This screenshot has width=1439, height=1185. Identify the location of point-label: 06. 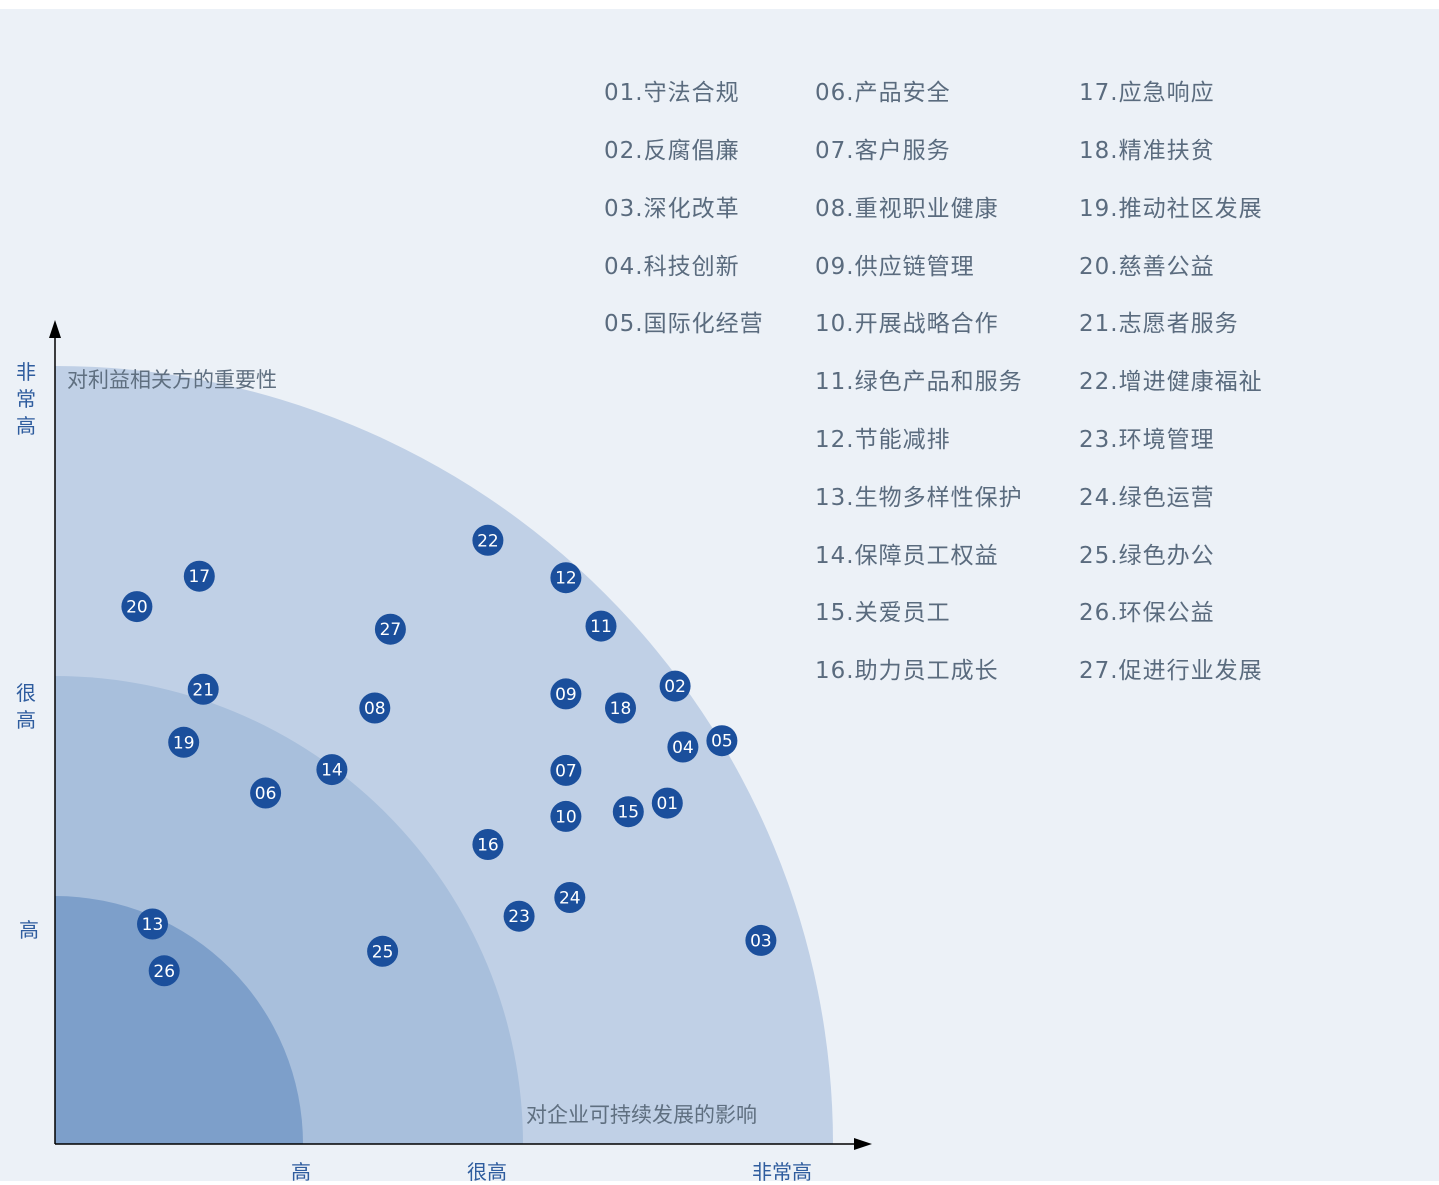
(266, 794).